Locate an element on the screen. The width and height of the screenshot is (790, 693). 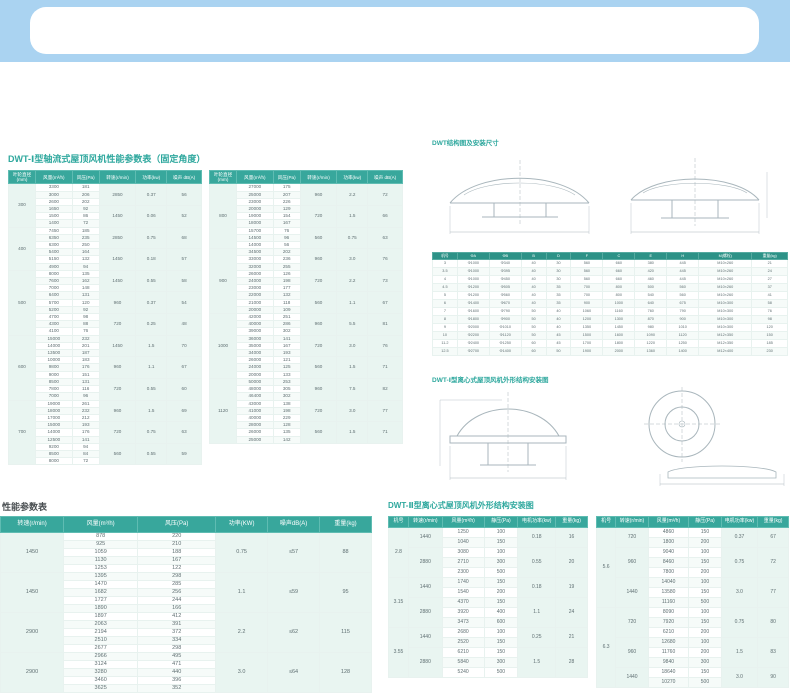
table-row: 46400 302 is located at coordinates (306, 396).